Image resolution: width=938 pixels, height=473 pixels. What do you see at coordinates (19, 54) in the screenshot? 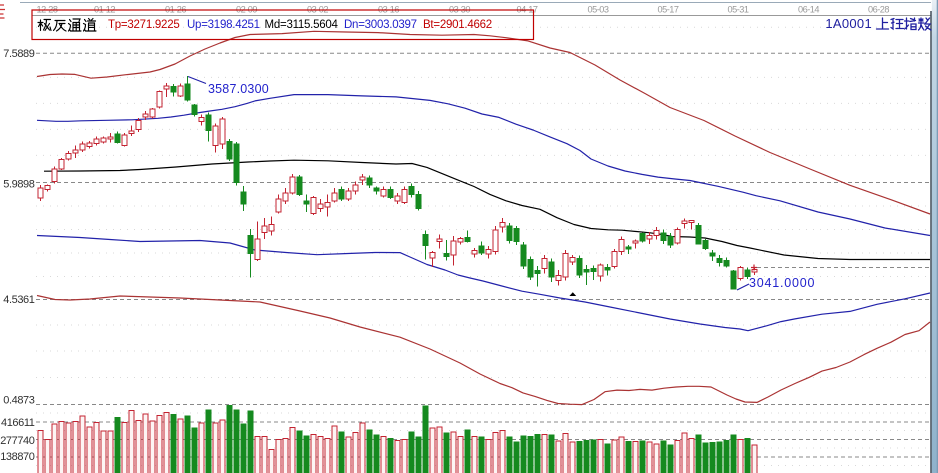
I see `svg-text: 7.5889` at bounding box center [19, 54].